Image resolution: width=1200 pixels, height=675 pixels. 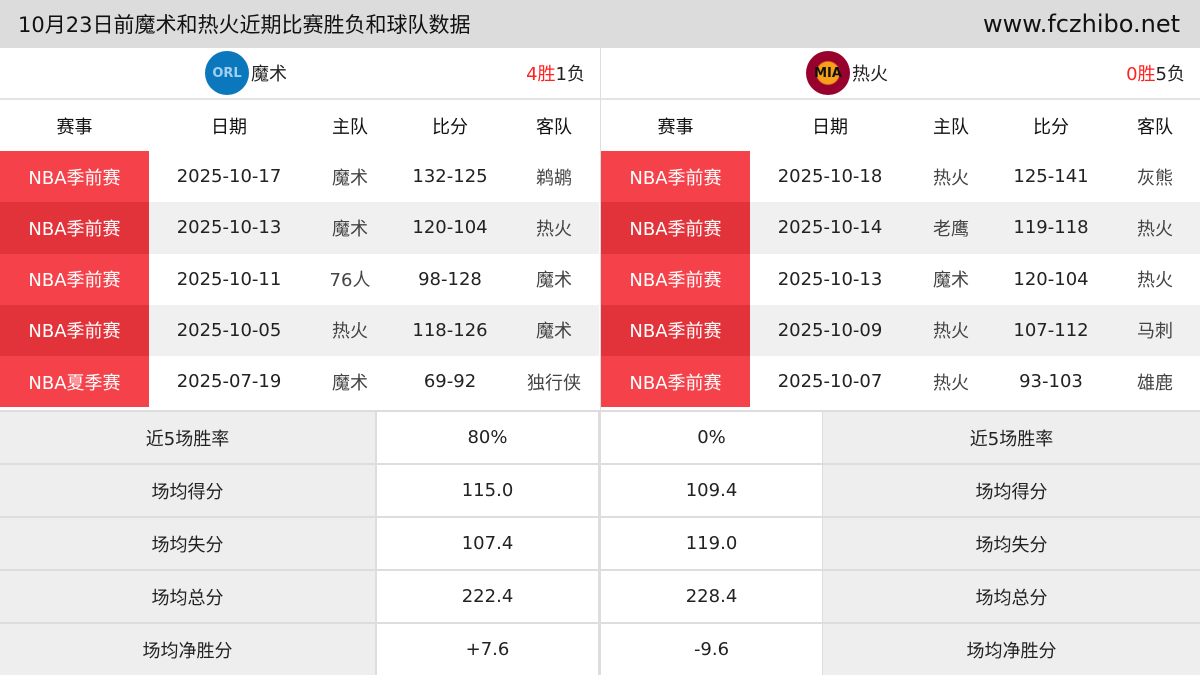 I want to click on team-record: 0胜5负, so click(x=1155, y=73).